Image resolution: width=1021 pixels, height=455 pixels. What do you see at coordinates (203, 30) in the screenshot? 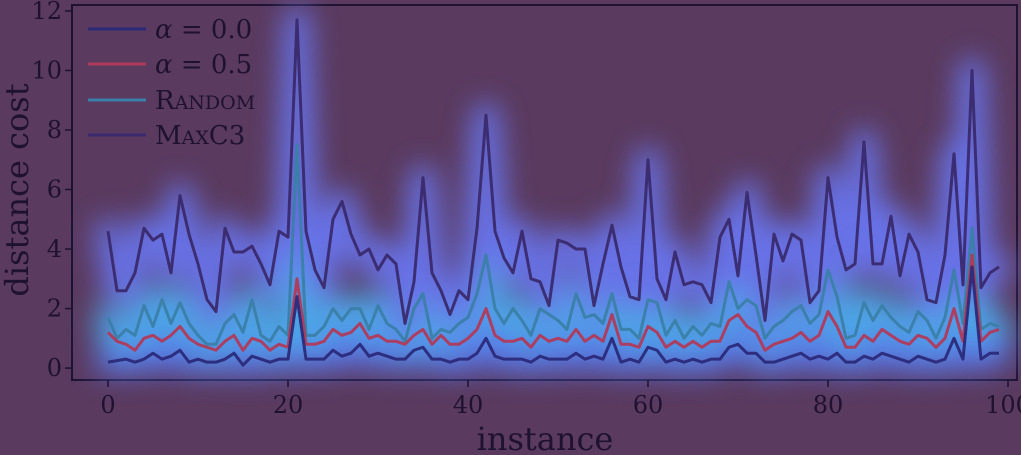
I see `legend-entry-alpha-0: α = 0.0` at bounding box center [203, 30].